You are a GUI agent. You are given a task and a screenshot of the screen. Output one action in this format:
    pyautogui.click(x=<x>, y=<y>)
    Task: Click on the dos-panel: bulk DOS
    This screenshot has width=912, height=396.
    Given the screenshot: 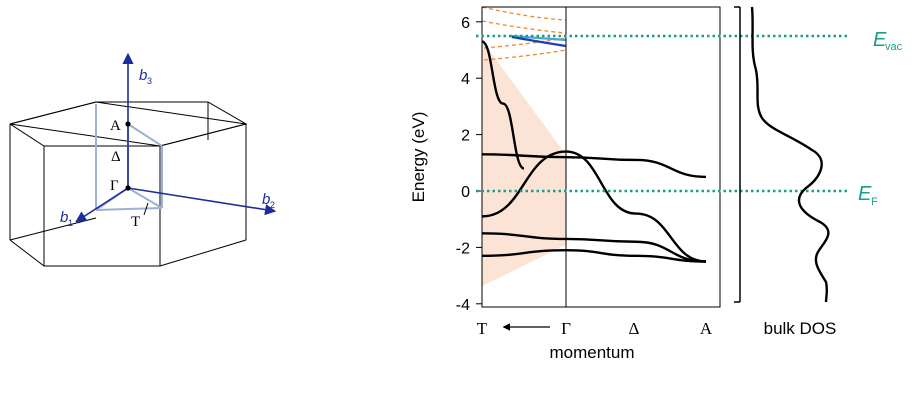 What is the action you would take?
    pyautogui.click(x=785, y=172)
    